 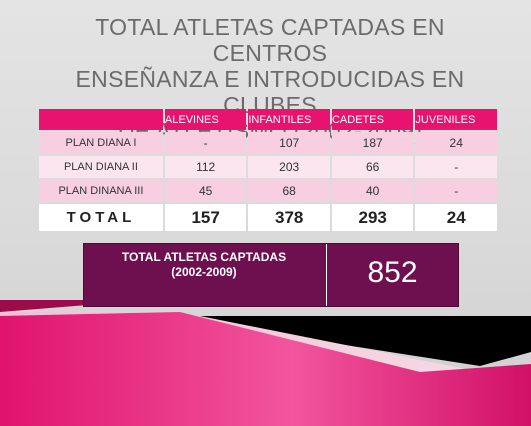 I want to click on table-cell: 187, so click(x=372, y=143).